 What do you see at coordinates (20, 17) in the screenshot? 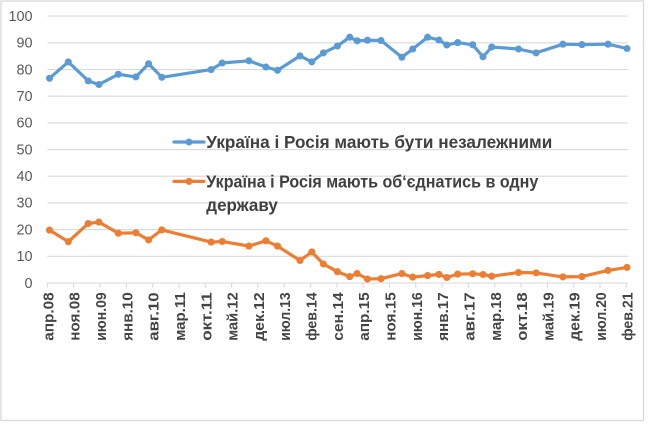
I see `svg-text: 100` at bounding box center [20, 17].